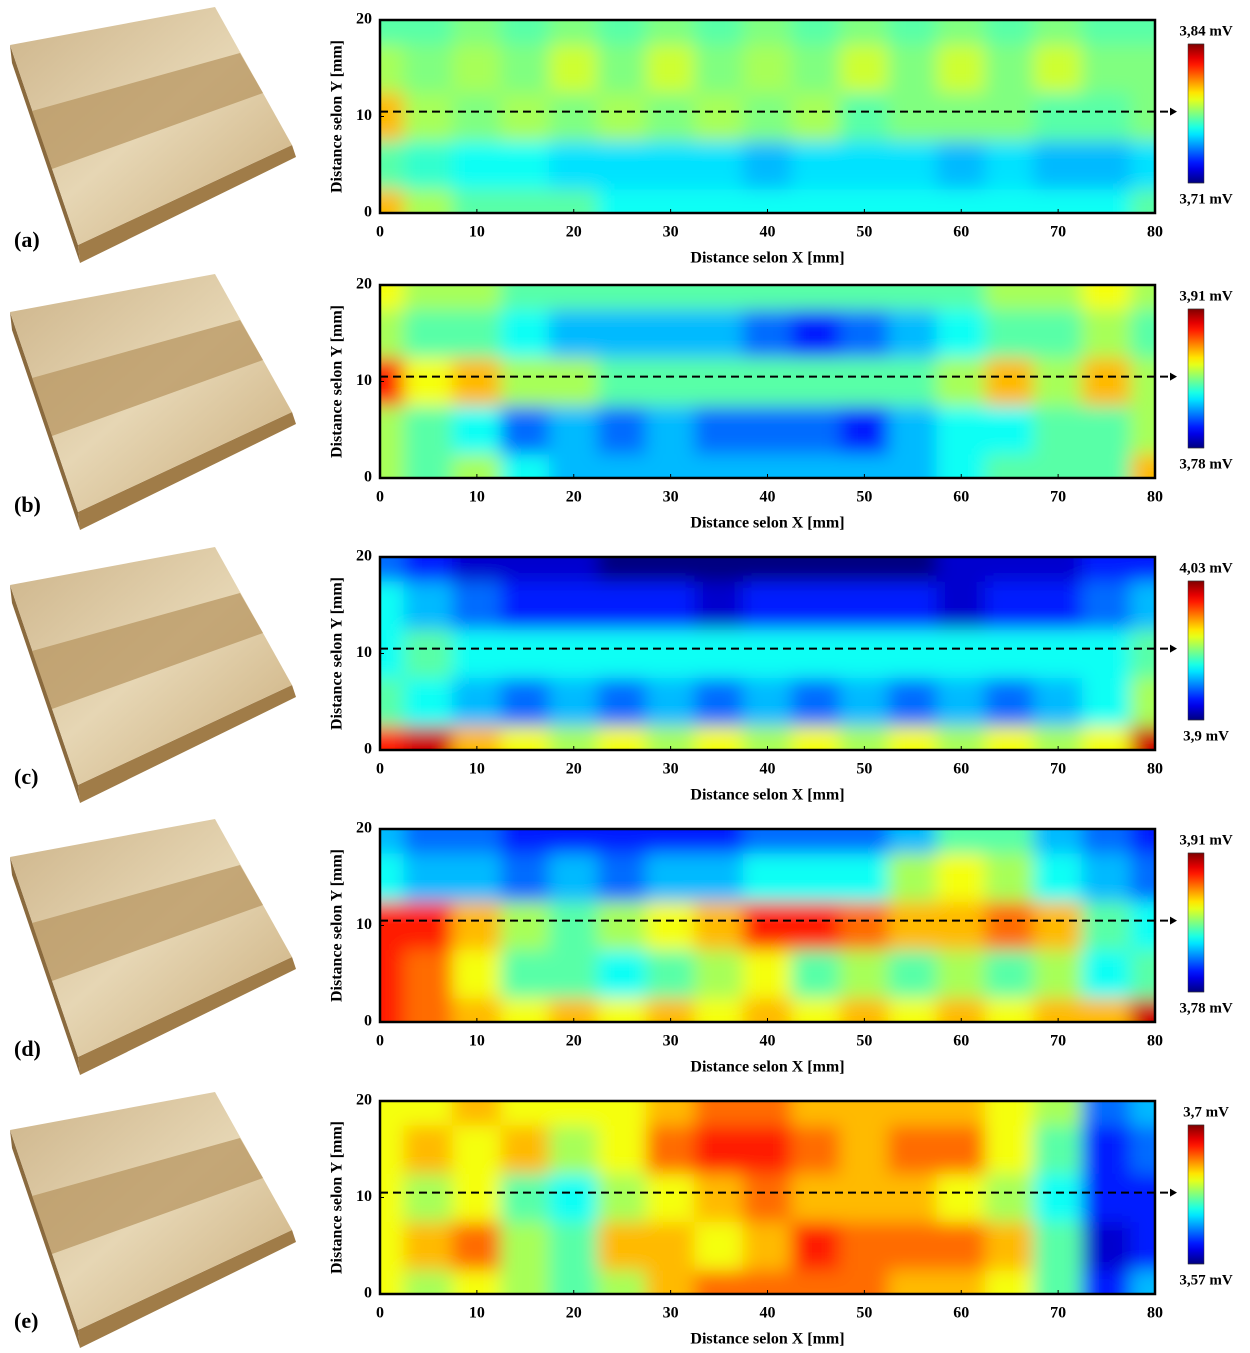 Image resolution: width=1250 pixels, height=1353 pixels. What do you see at coordinates (1205, 568) in the screenshot?
I see `colorbar-label: 4,03 mV` at bounding box center [1205, 568].